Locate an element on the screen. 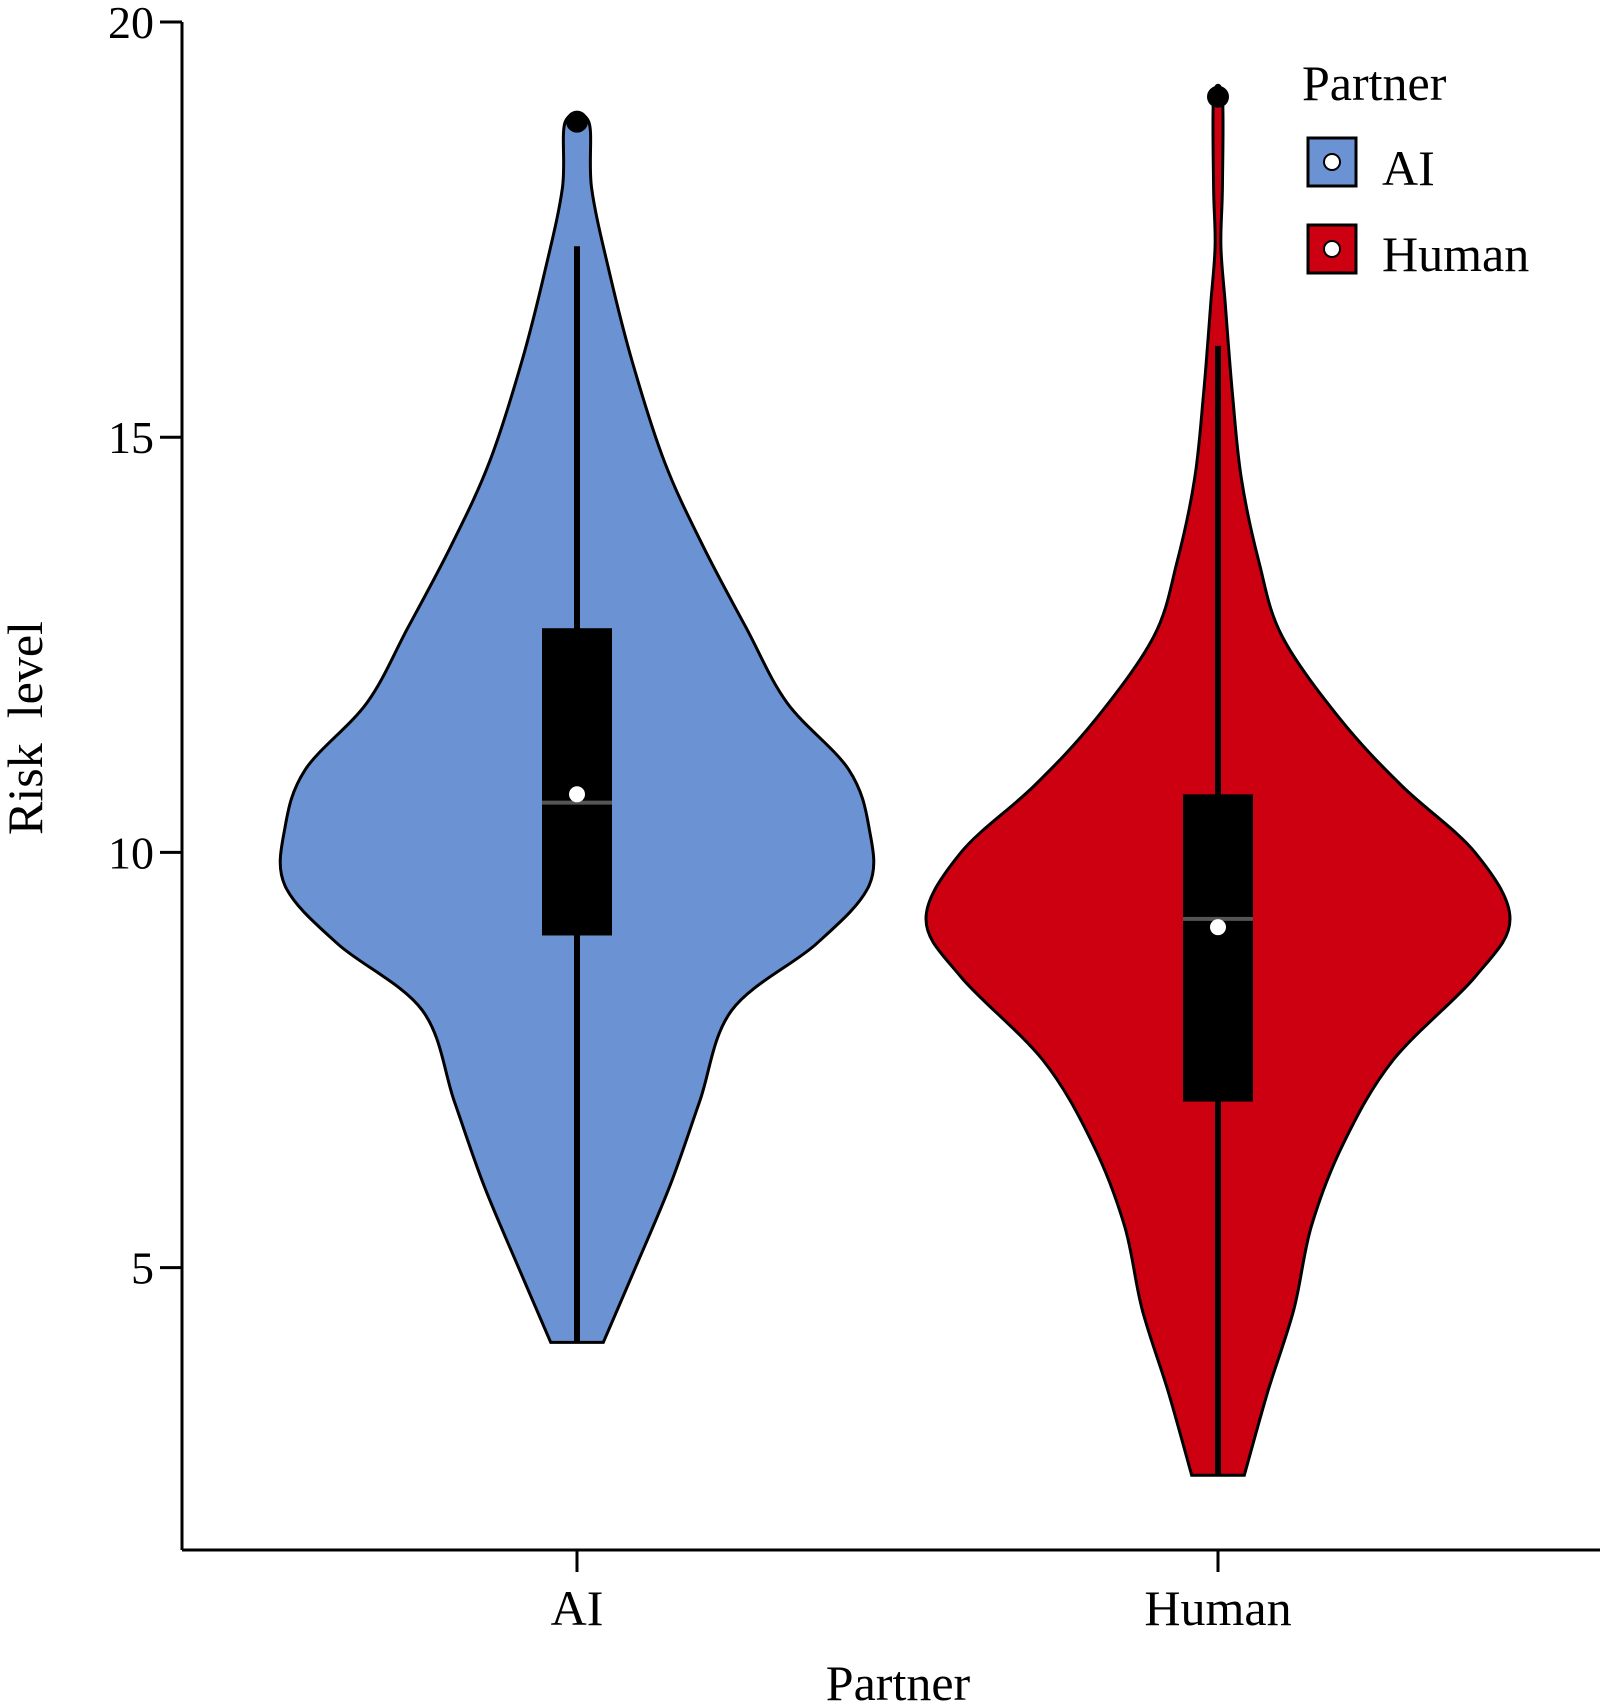  y-tick-label: 10 is located at coordinates (131, 852).